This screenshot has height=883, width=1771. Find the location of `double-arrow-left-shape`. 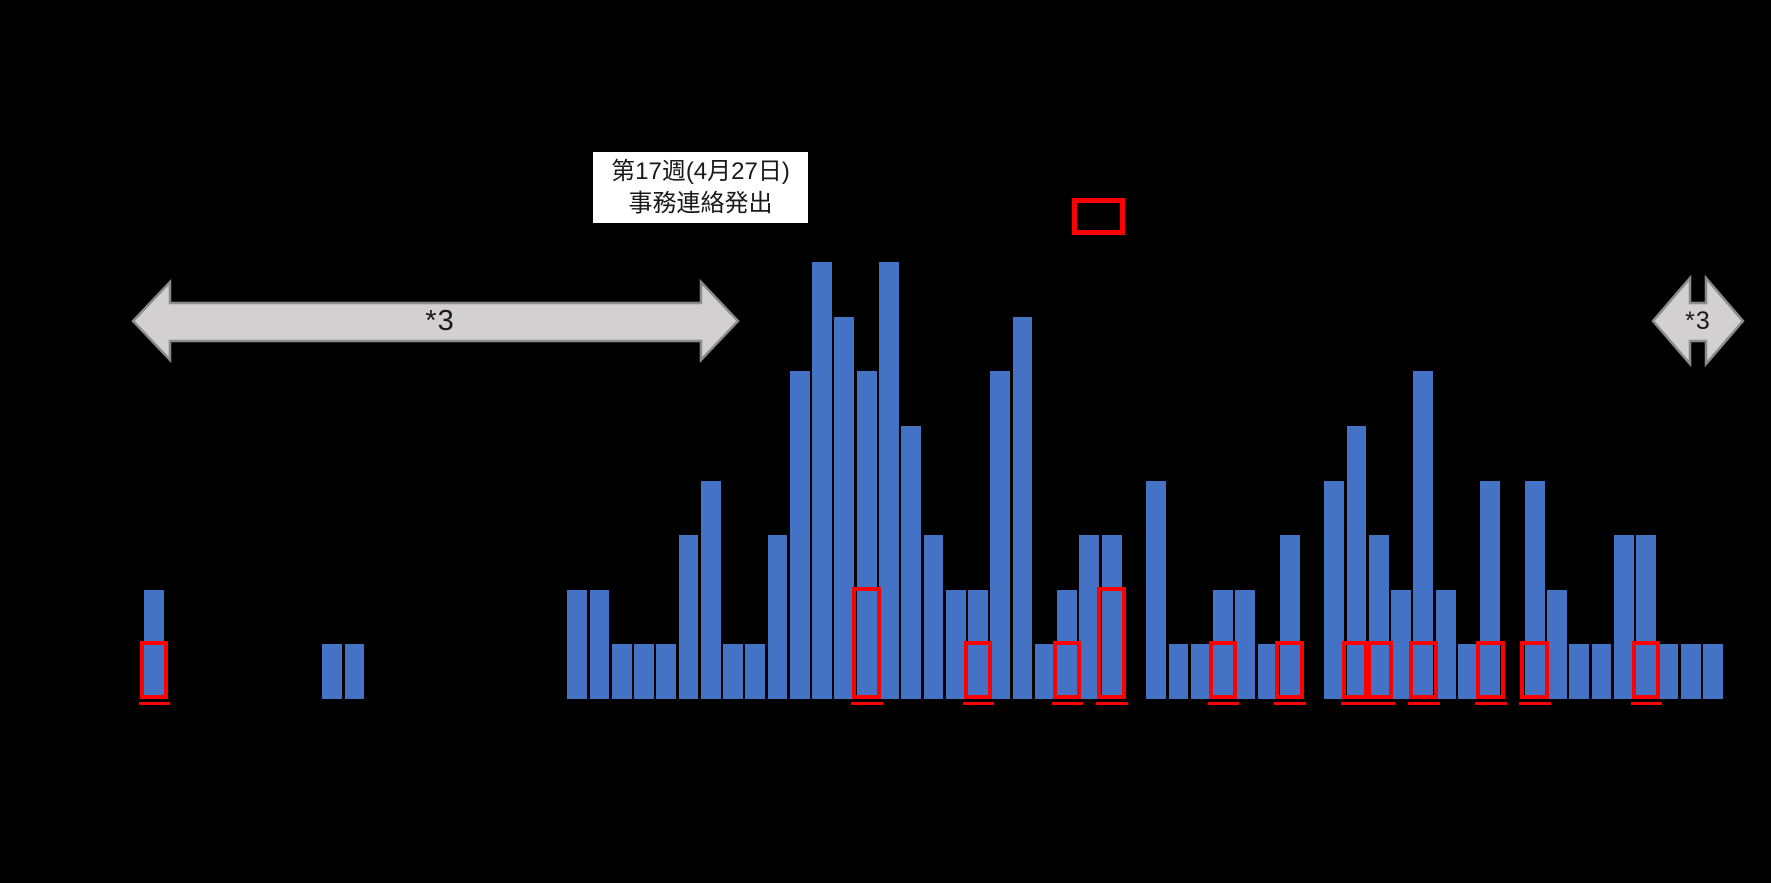

double-arrow-left-shape is located at coordinates (435, 321).